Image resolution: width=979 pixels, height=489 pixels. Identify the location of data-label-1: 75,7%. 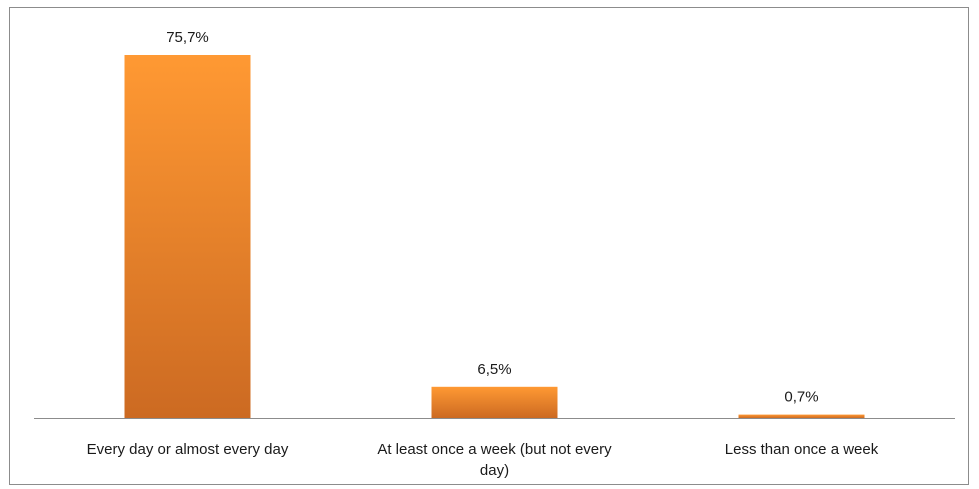
(187, 37).